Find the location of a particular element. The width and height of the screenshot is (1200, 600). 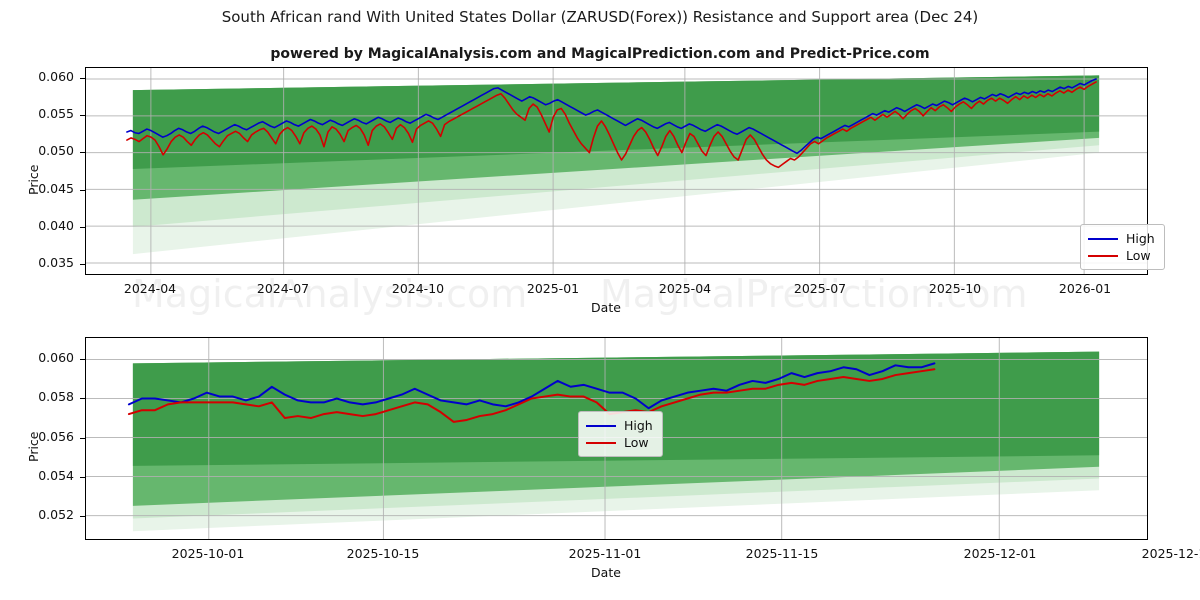

lower-legend: High Low is located at coordinates (620, 434).